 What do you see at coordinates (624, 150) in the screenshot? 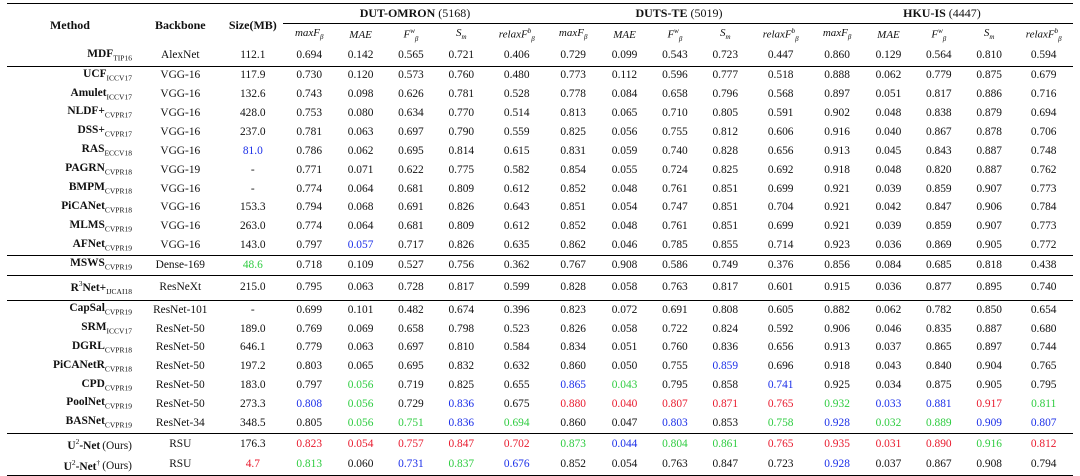
I see `metric-cell: 0.059` at bounding box center [624, 150].